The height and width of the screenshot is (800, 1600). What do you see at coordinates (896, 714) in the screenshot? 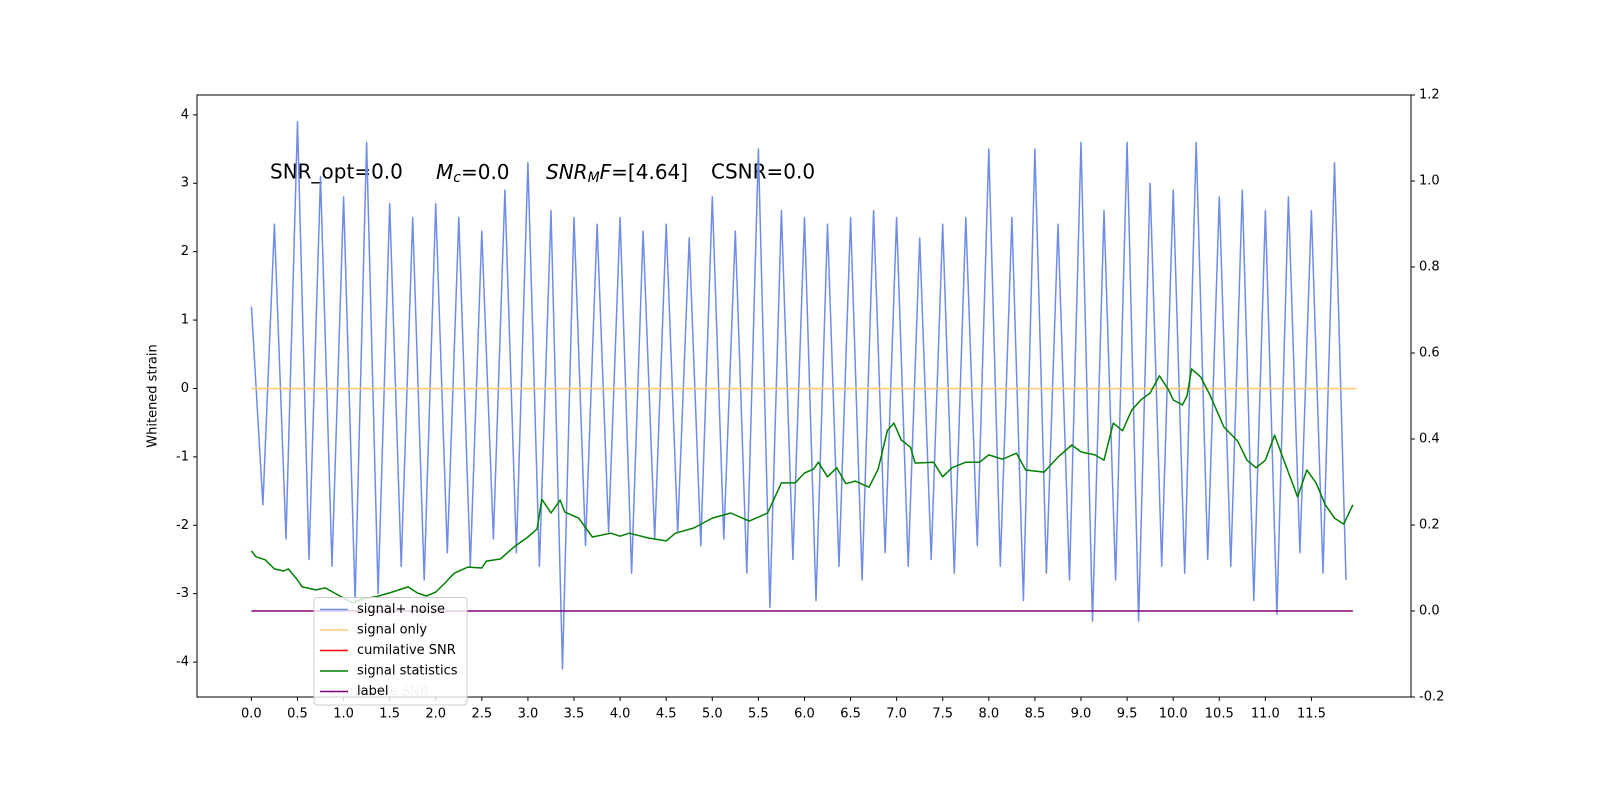
I see `x-tick-label: 7.0` at bounding box center [896, 714].